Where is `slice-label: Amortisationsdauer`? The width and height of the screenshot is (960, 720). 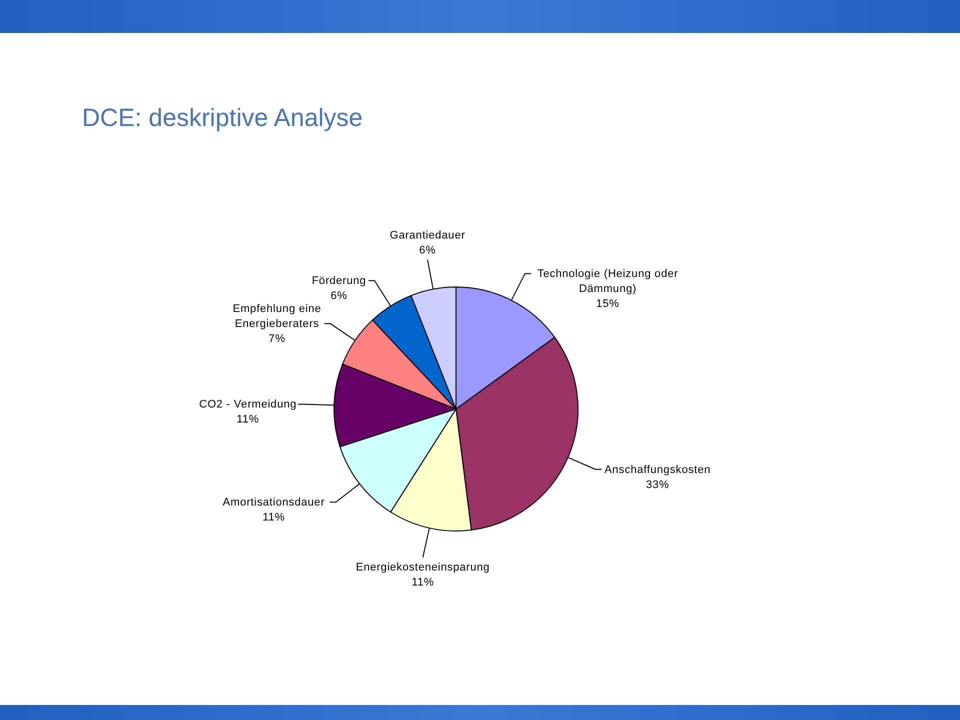 slice-label: Amortisationsdauer is located at coordinates (273, 502).